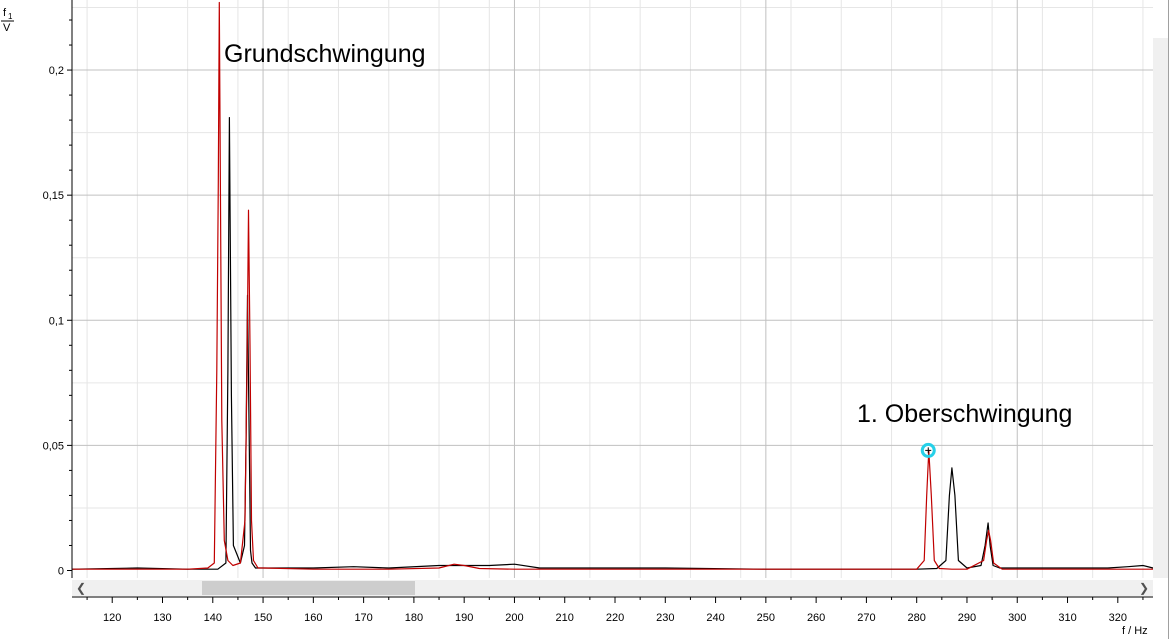 The width and height of the screenshot is (1170, 639). Describe the element at coordinates (565, 618) in the screenshot. I see `x-tick-label: 210` at that location.